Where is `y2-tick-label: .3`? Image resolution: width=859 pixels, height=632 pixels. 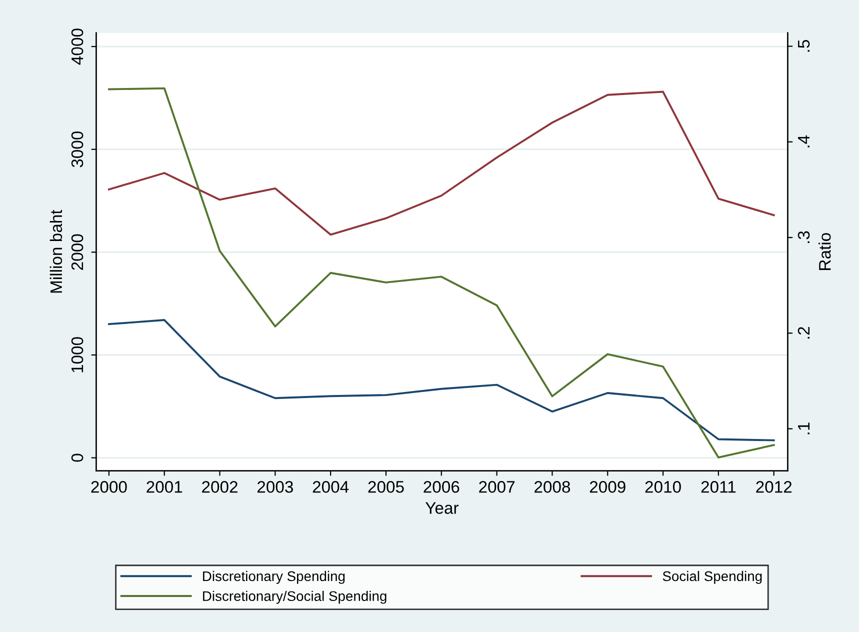 y2-tick-label: .3 is located at coordinates (804, 237).